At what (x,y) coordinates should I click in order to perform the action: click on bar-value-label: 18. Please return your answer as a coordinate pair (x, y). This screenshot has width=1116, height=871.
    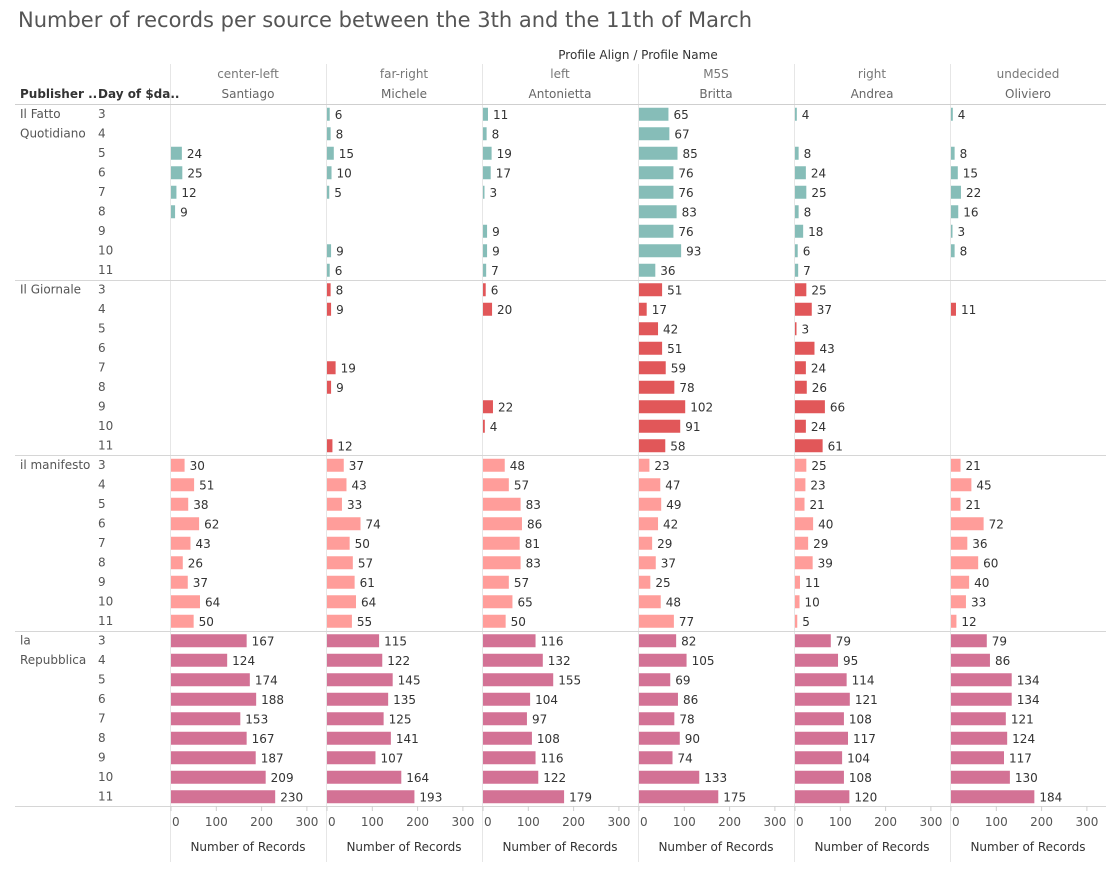
    Looking at the image, I should click on (815, 232).